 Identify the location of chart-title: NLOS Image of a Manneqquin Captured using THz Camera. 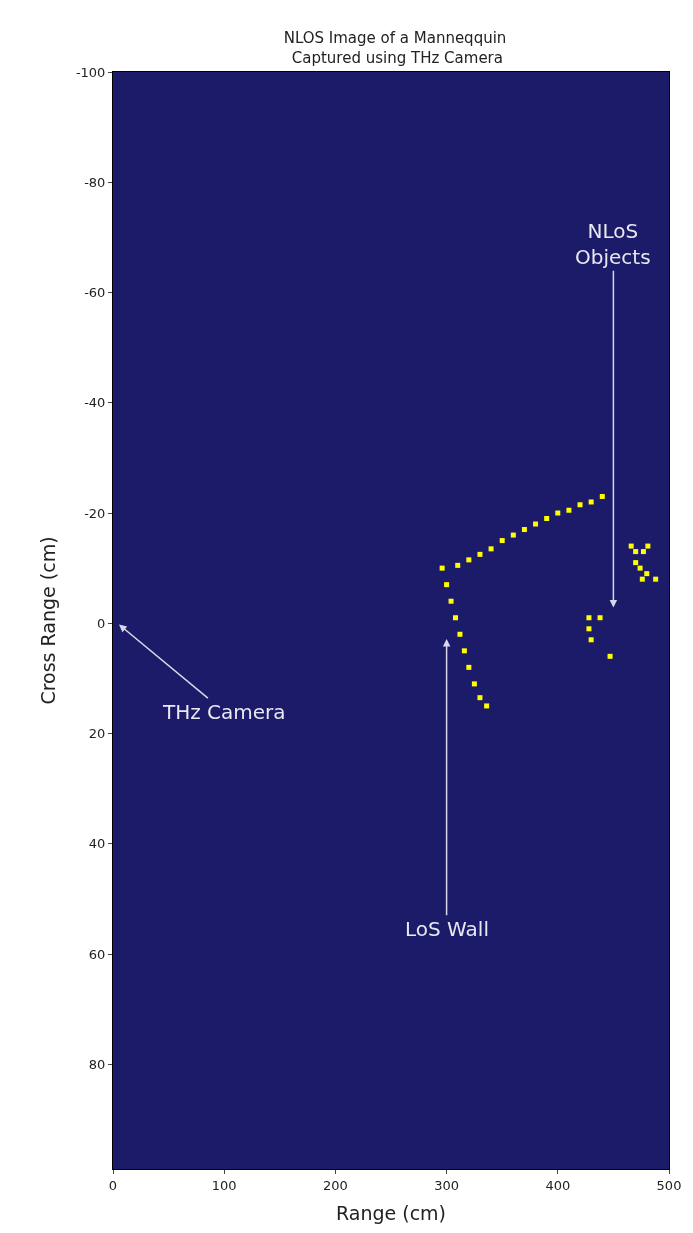
(395, 48).